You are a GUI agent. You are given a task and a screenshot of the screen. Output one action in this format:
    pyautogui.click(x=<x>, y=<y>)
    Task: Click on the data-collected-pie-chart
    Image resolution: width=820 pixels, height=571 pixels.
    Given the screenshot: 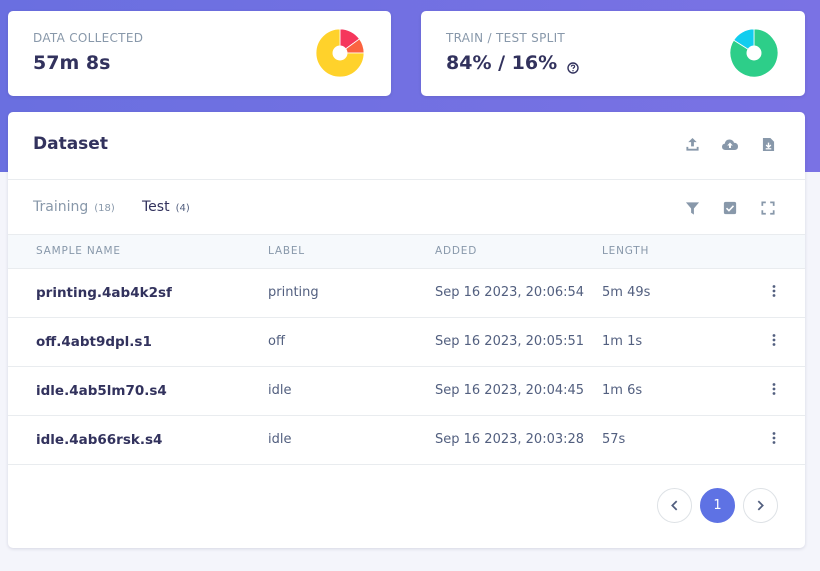 What is the action you would take?
    pyautogui.click(x=340, y=53)
    